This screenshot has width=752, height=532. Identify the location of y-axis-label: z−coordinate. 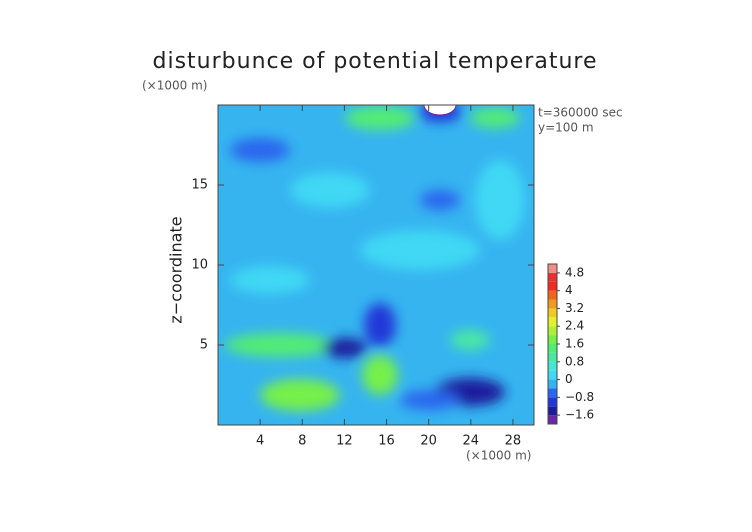
(176, 269).